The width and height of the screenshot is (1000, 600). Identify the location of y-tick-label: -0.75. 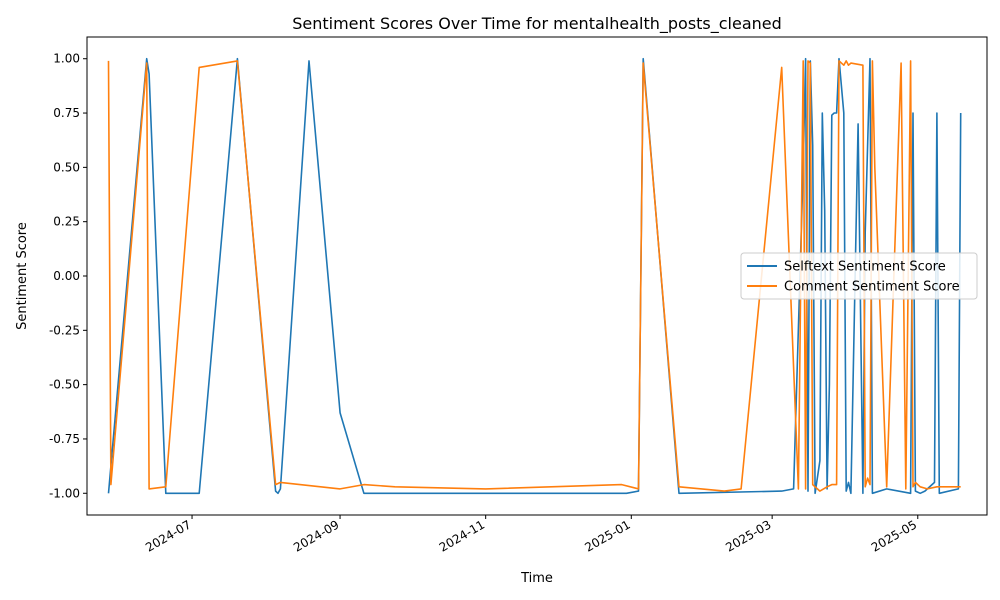
(64, 439).